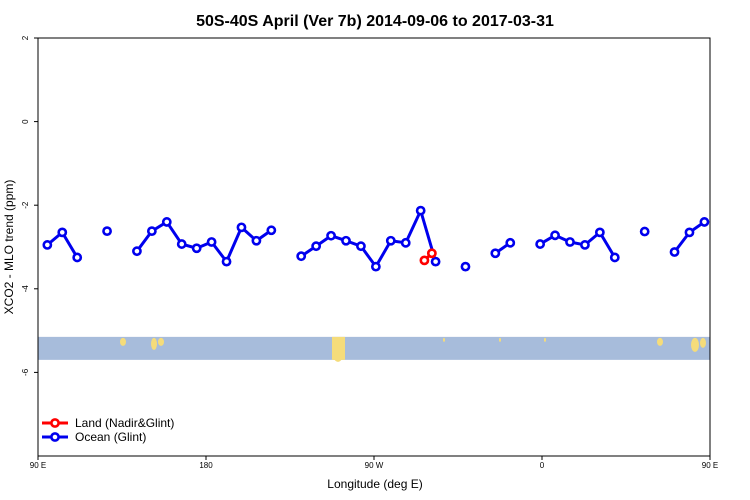 The image size is (750, 500). Describe the element at coordinates (124, 423) in the screenshot. I see `legend-label: Land (Nadir&Glint)` at that location.